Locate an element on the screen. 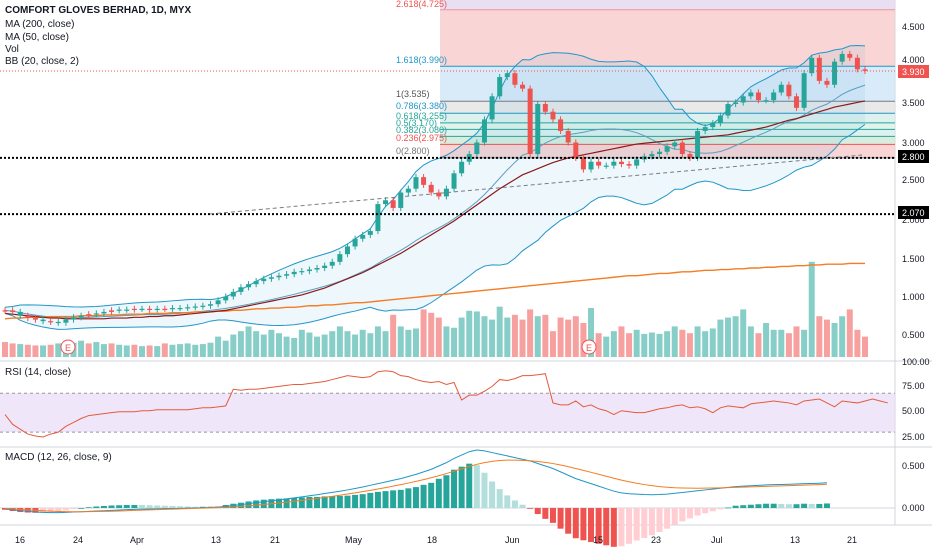 The image size is (932, 555). rsi-axis-label: 75.00 is located at coordinates (913, 386).